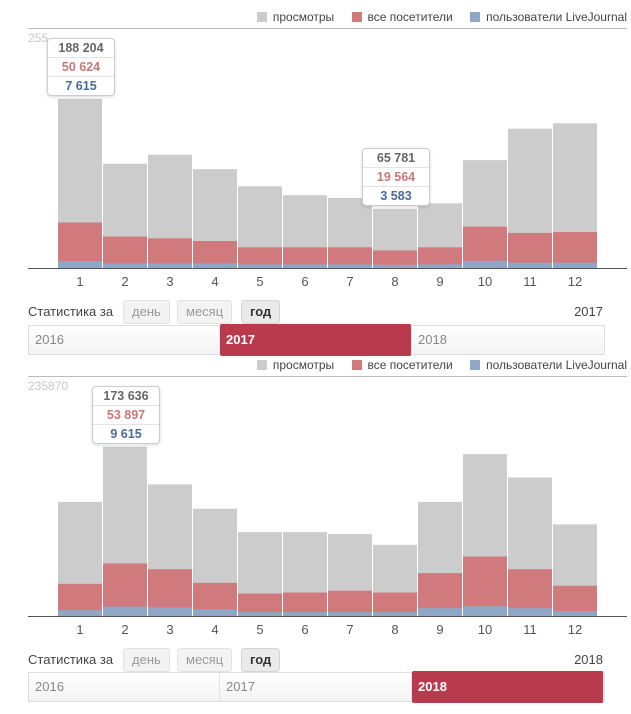  I want to click on y-max-label: 255, so click(38, 38).